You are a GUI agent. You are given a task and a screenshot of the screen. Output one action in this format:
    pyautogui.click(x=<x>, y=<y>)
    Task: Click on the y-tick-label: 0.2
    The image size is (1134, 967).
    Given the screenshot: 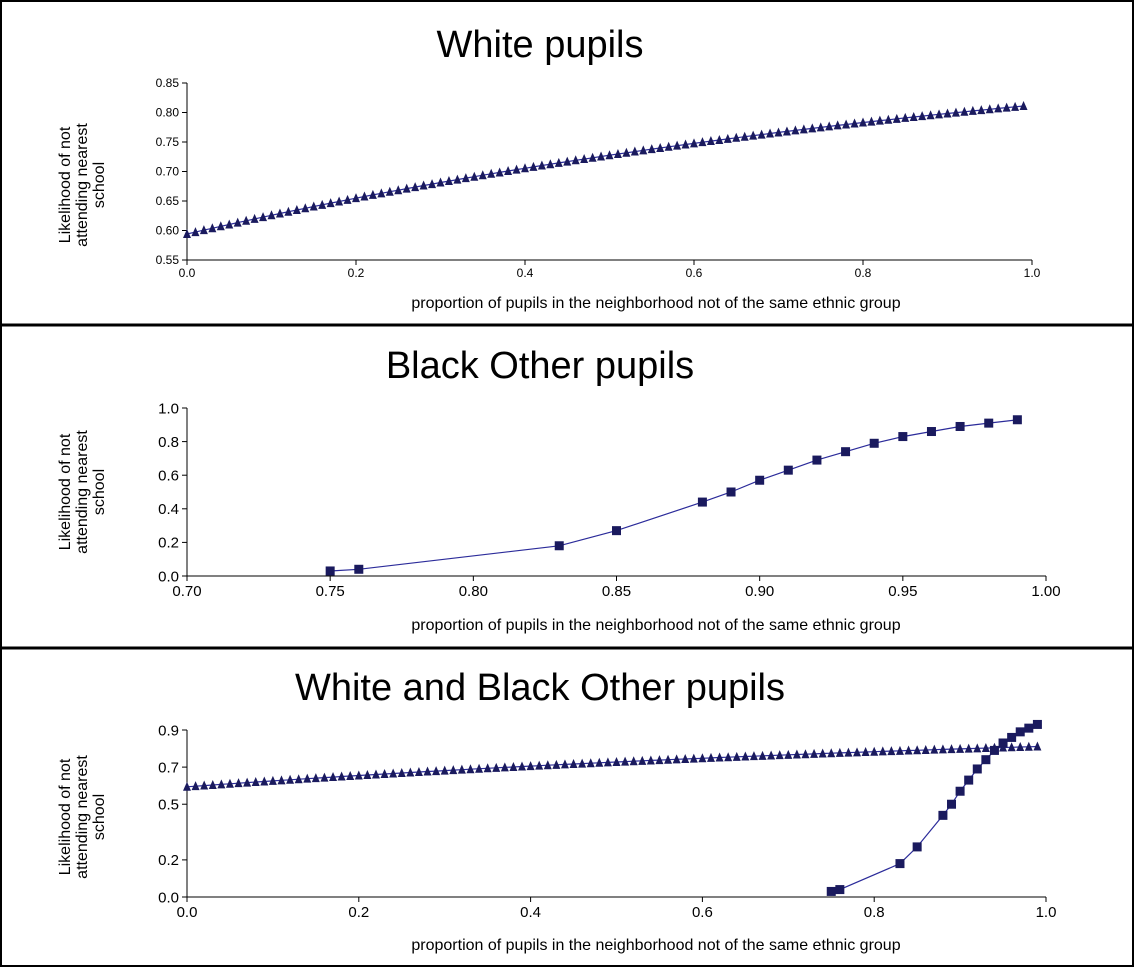 What is the action you would take?
    pyautogui.click(x=168, y=860)
    